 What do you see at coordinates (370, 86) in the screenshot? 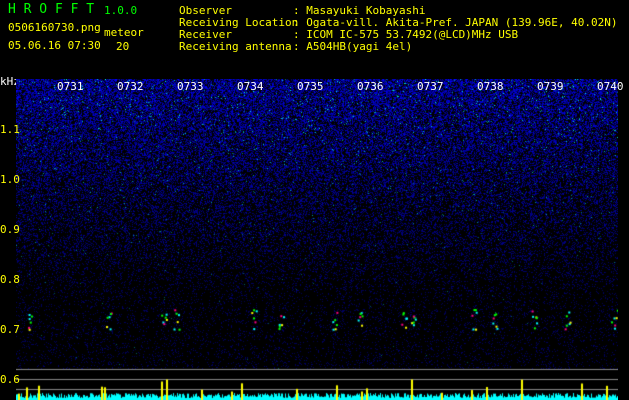
I see `time-tick-label: 0736` at bounding box center [370, 86].